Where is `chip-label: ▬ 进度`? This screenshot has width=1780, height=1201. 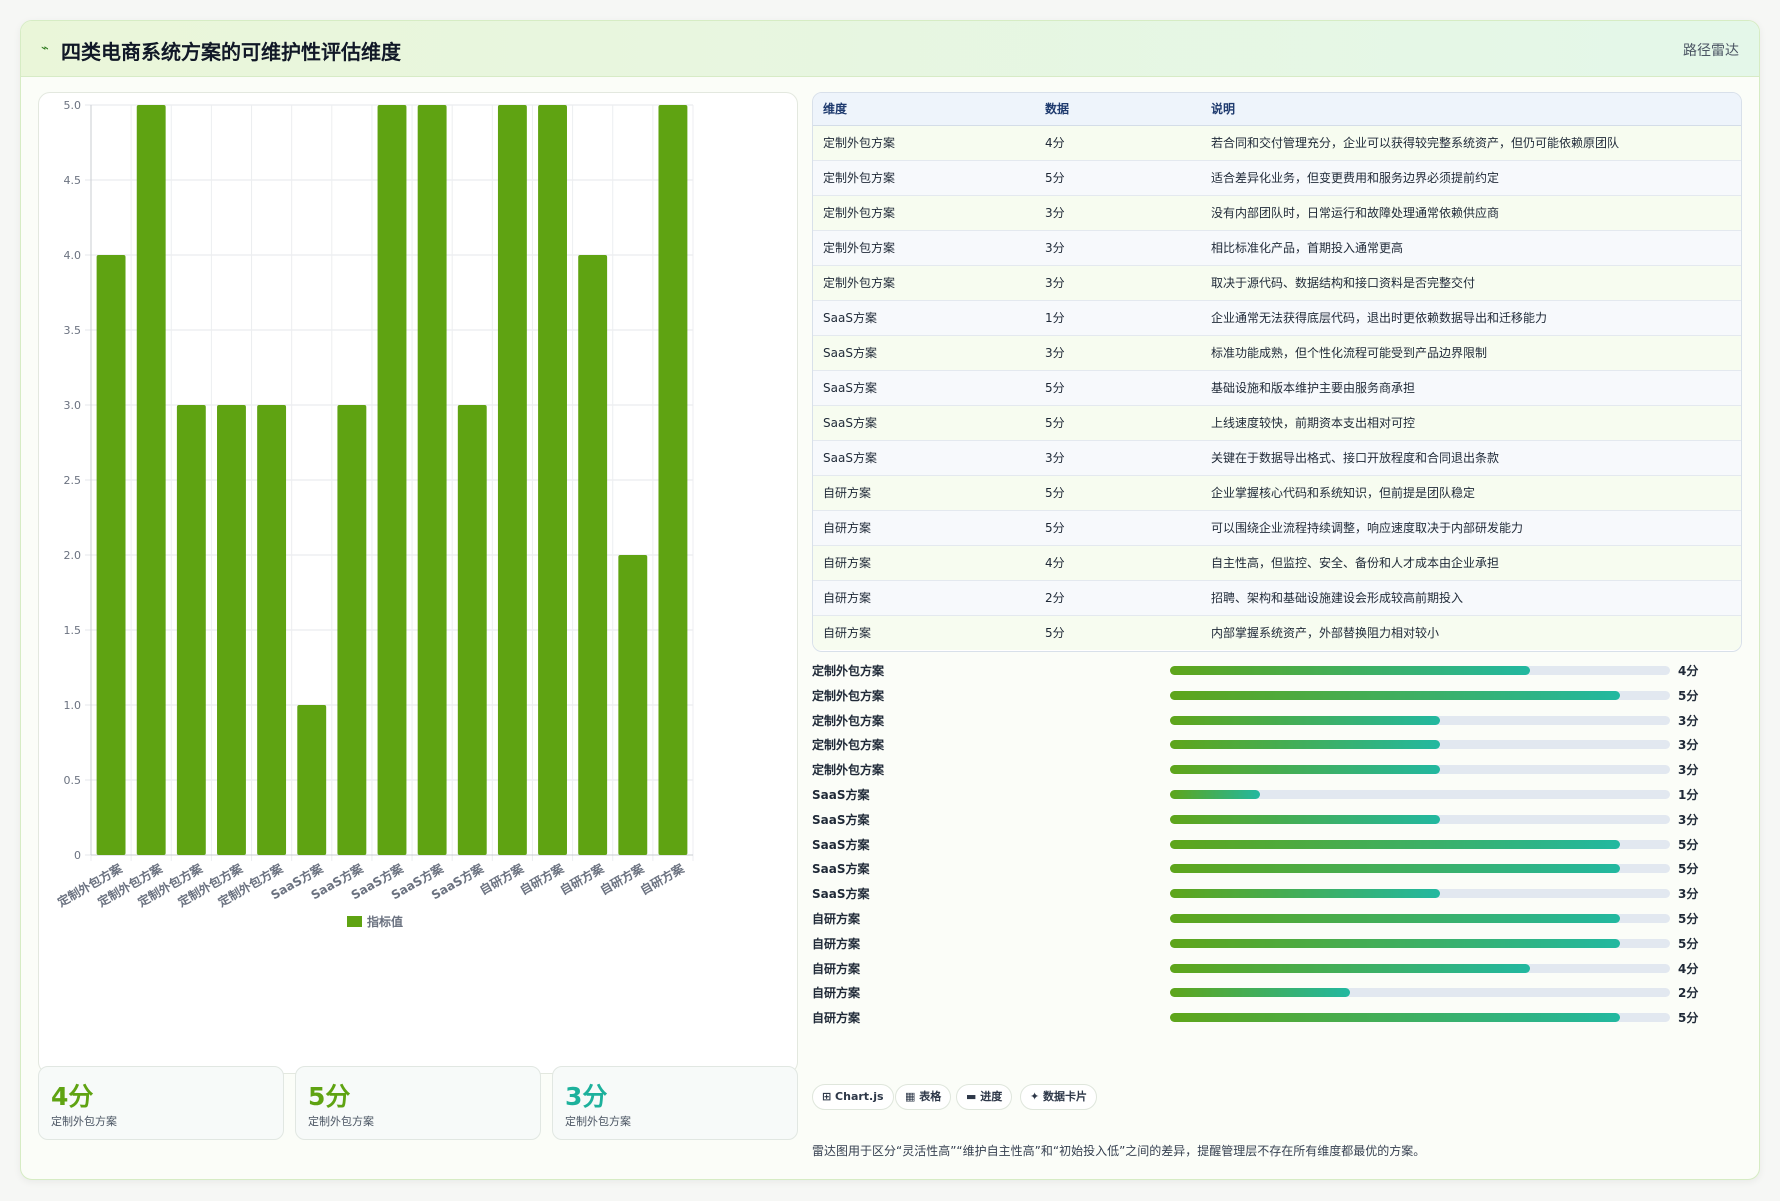
chip-label: ▬ 进度 is located at coordinates (984, 1096).